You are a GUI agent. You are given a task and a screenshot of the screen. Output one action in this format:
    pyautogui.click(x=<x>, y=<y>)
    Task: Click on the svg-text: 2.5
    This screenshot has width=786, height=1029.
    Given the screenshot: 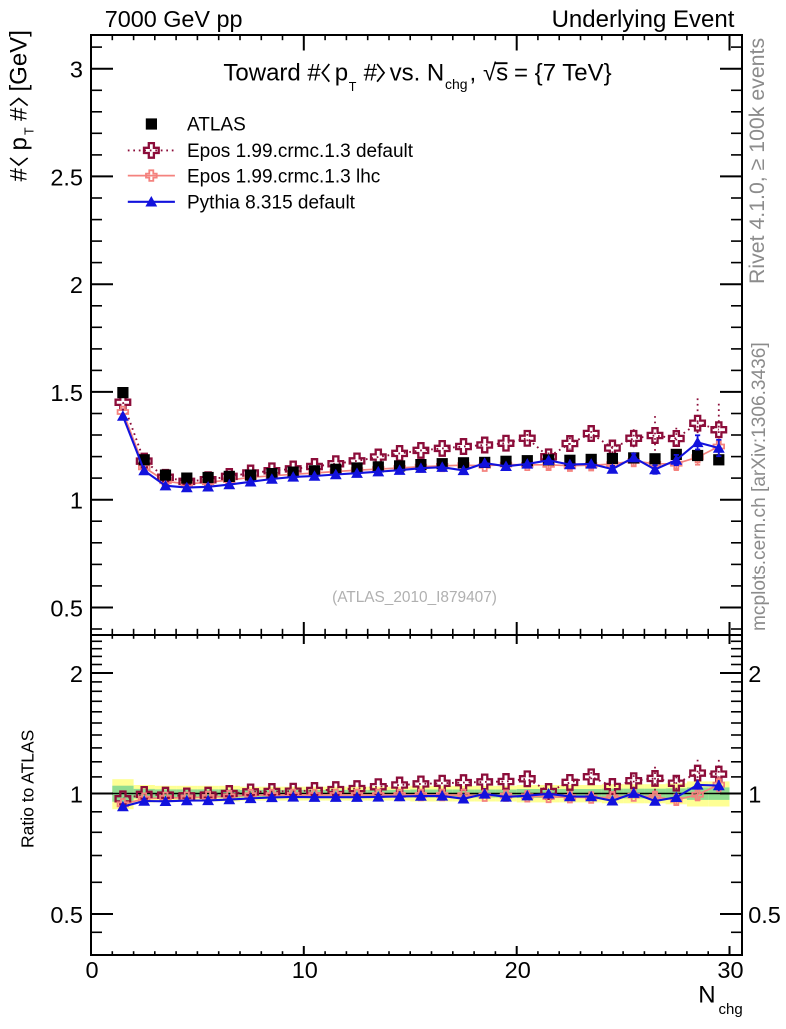 What is the action you would take?
    pyautogui.click(x=66, y=177)
    